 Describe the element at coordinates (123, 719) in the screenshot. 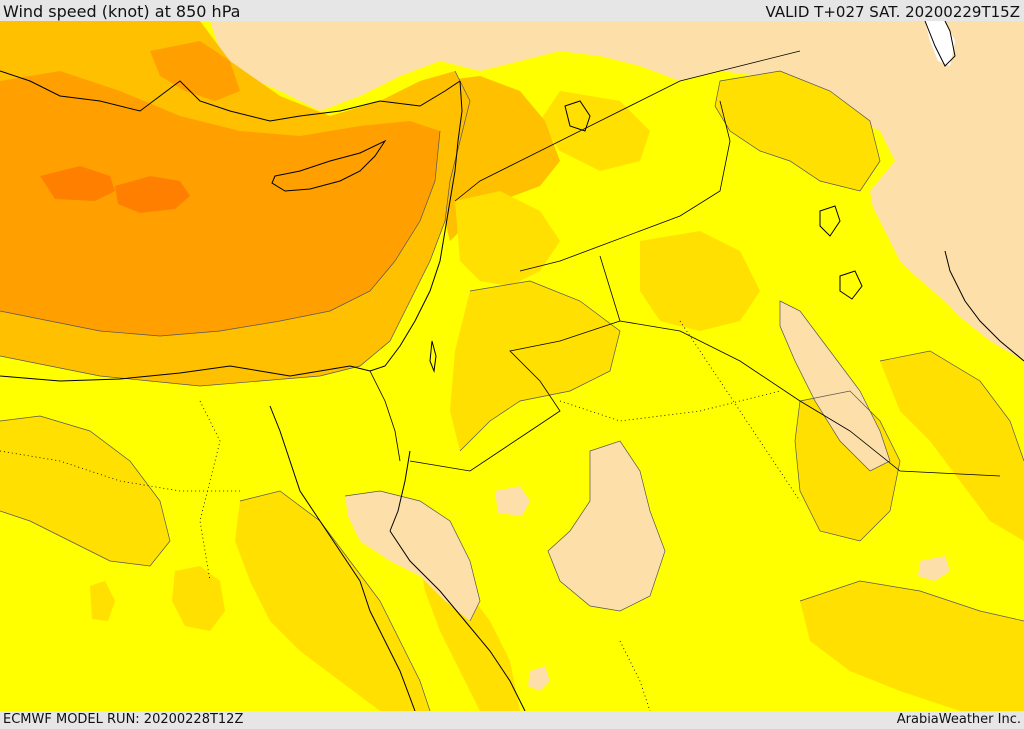

I see `model-run-label: ECMWF MODEL RUN: 20200228T12Z` at that location.